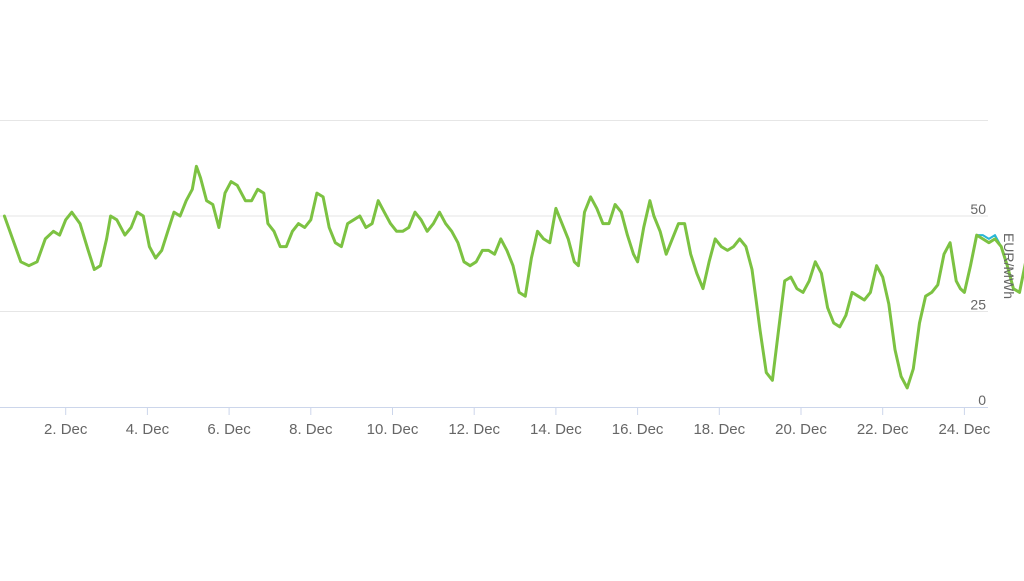 The width and height of the screenshot is (1024, 581). I want to click on x-tick-label: 6. Dec, so click(229, 429).